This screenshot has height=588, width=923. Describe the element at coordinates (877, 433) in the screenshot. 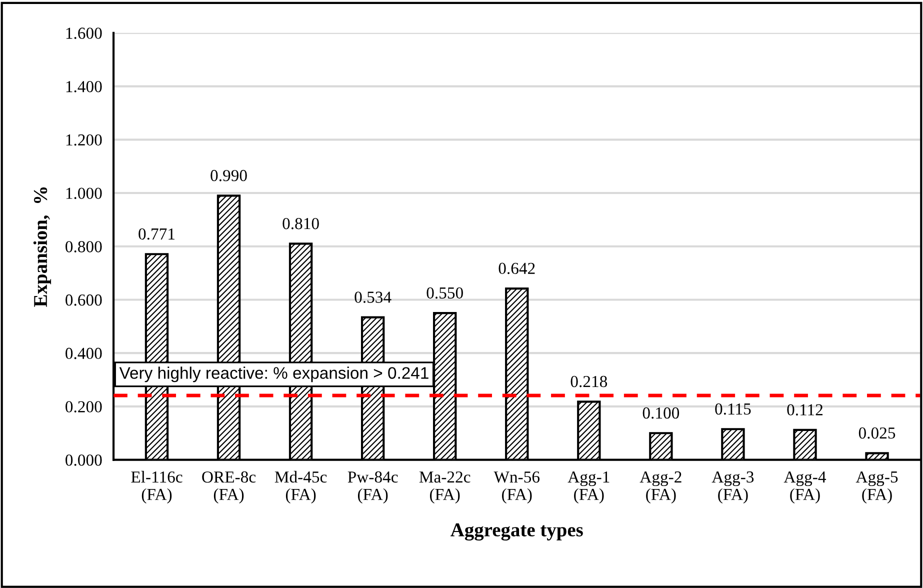

I see `data-label: 0.025` at that location.